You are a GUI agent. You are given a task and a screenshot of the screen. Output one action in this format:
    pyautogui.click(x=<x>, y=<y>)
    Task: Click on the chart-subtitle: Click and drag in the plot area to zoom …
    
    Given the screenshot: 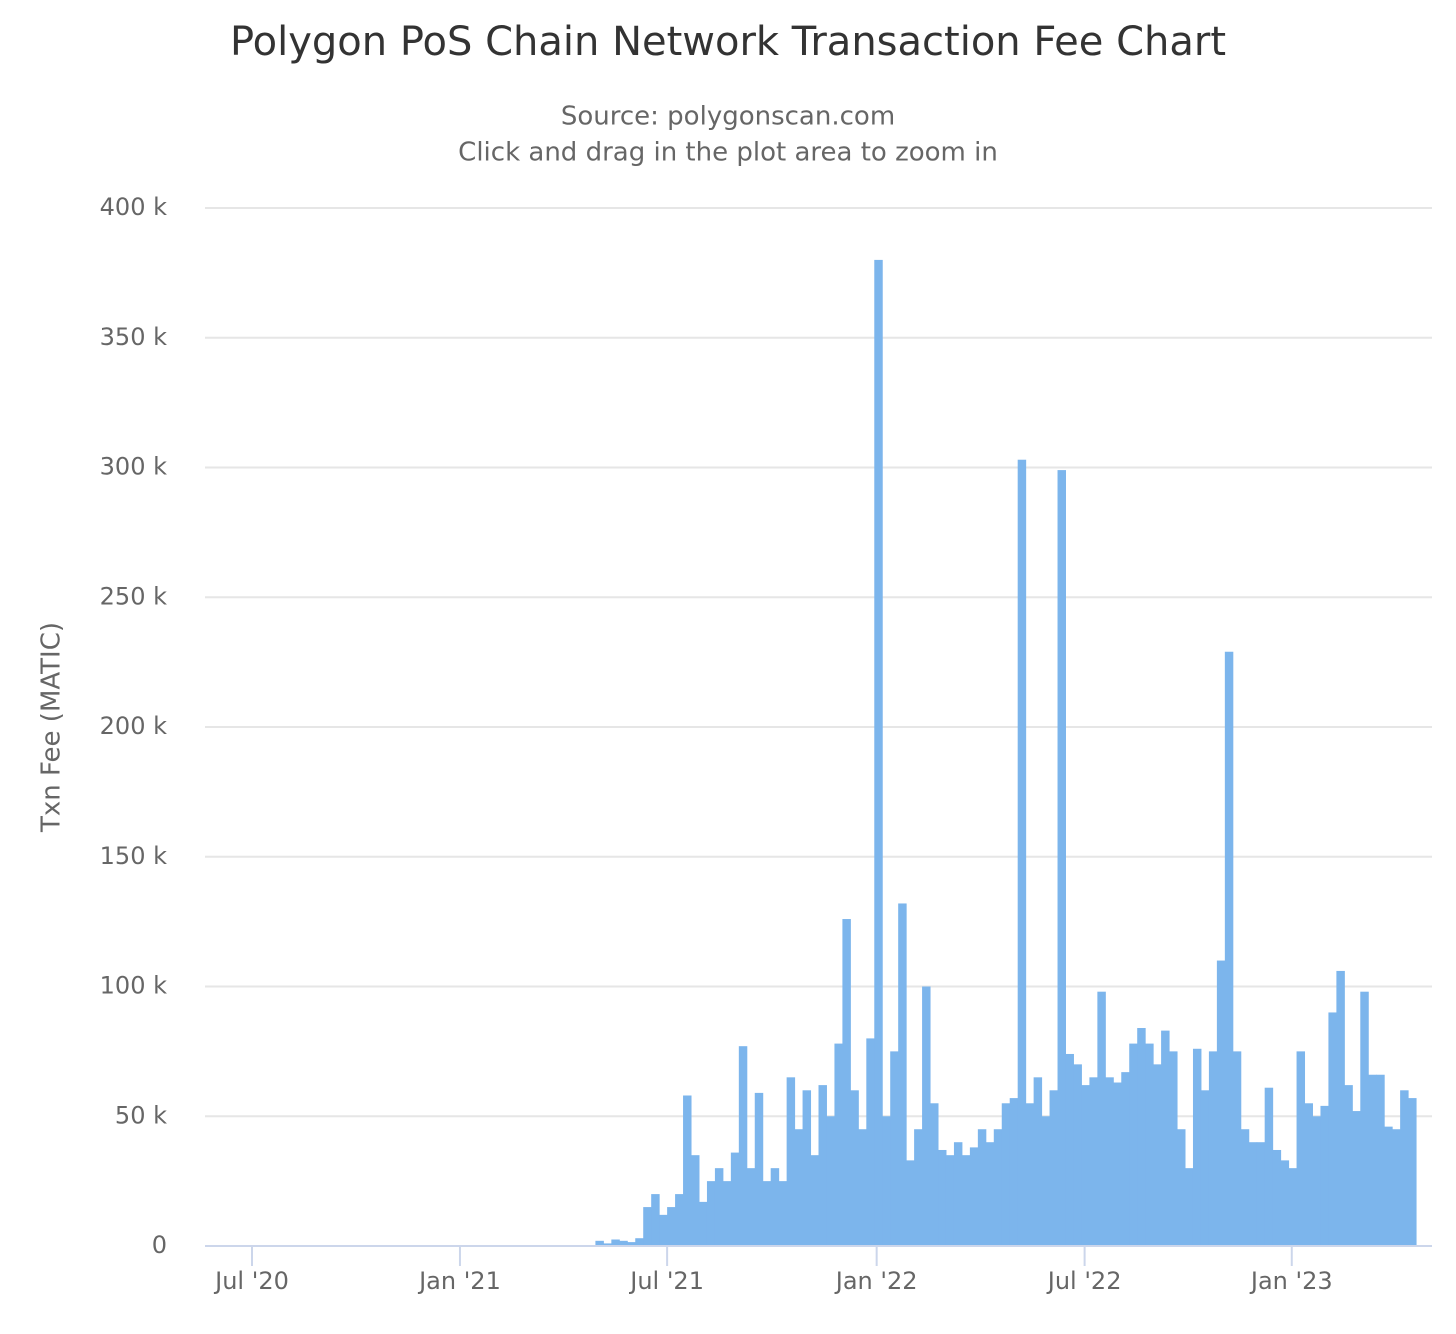 What is the action you would take?
    pyautogui.click(x=728, y=153)
    